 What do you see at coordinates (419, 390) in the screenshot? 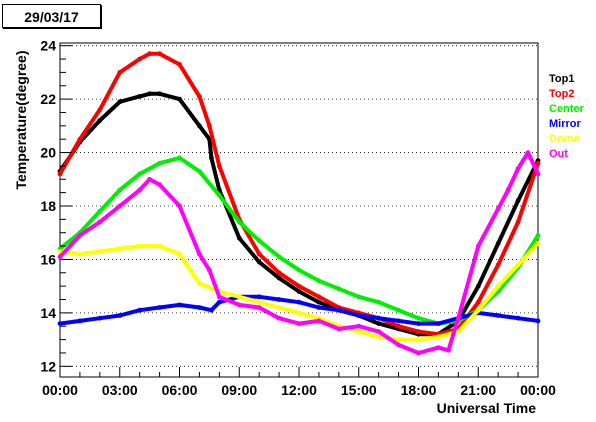
I see `x-tick-label: 18:00` at bounding box center [419, 390].